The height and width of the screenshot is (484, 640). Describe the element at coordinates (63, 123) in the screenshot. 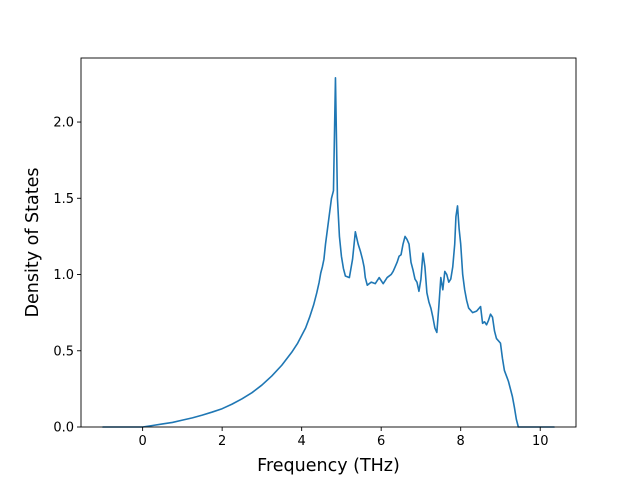

I see `y-tick-label: 2.0` at that location.